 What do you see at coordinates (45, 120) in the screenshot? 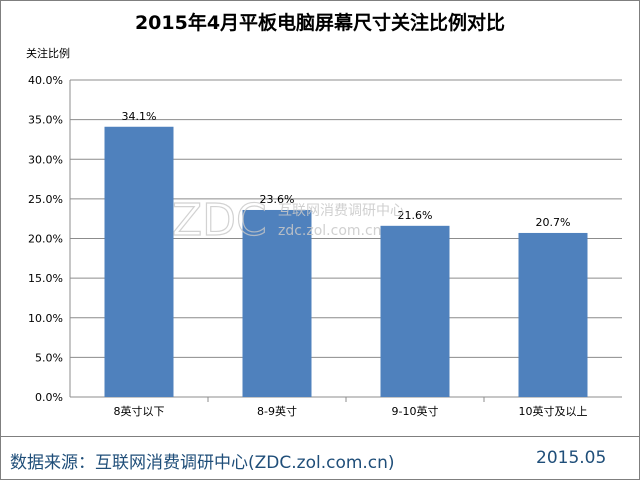
I see `y-tick-label: 35.0%` at bounding box center [45, 120].